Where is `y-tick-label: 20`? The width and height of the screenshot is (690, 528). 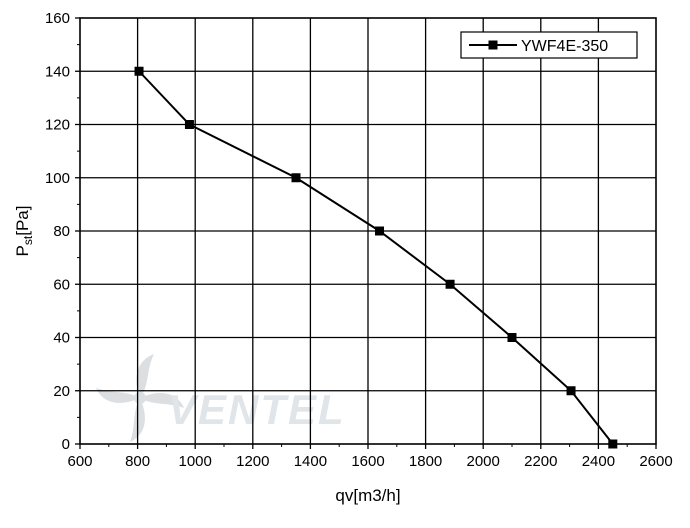
y-tick-label: 20 is located at coordinates (61, 391).